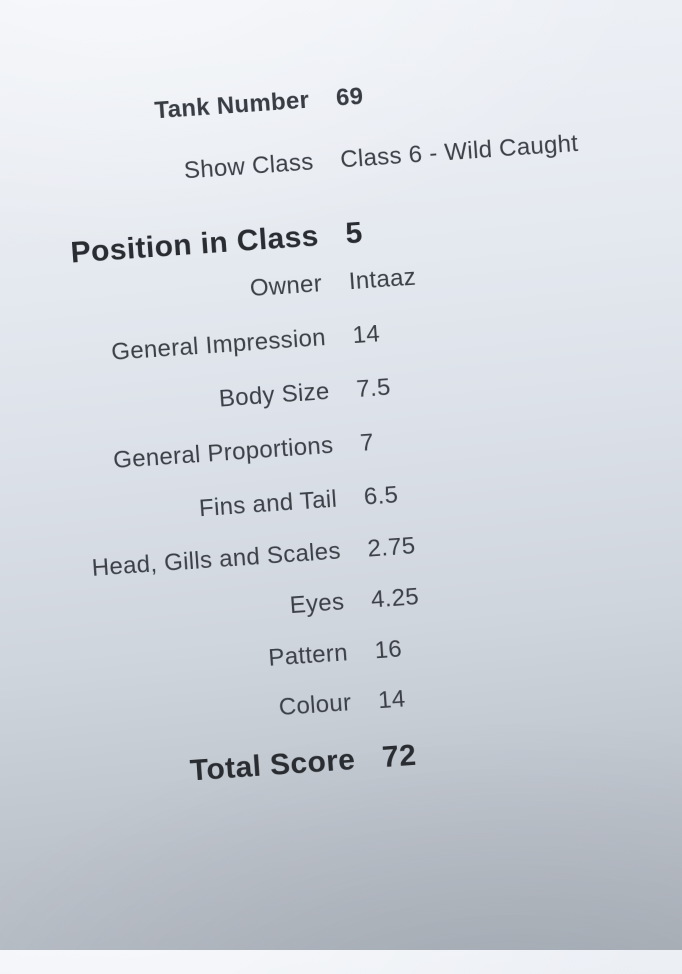 The width and height of the screenshot is (682, 974). What do you see at coordinates (274, 395) in the screenshot?
I see `field-label: Body Size` at bounding box center [274, 395].